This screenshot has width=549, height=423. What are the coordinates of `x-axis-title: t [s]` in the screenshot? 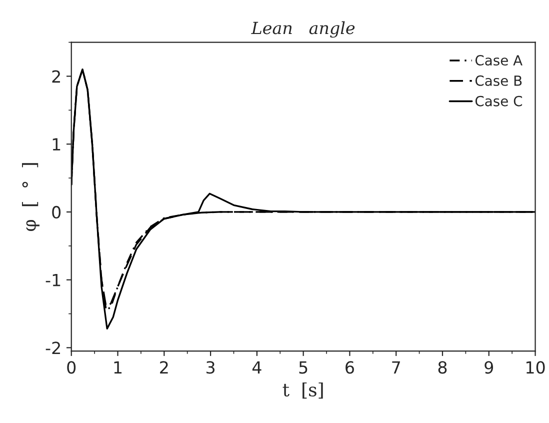 It's located at (302, 390).